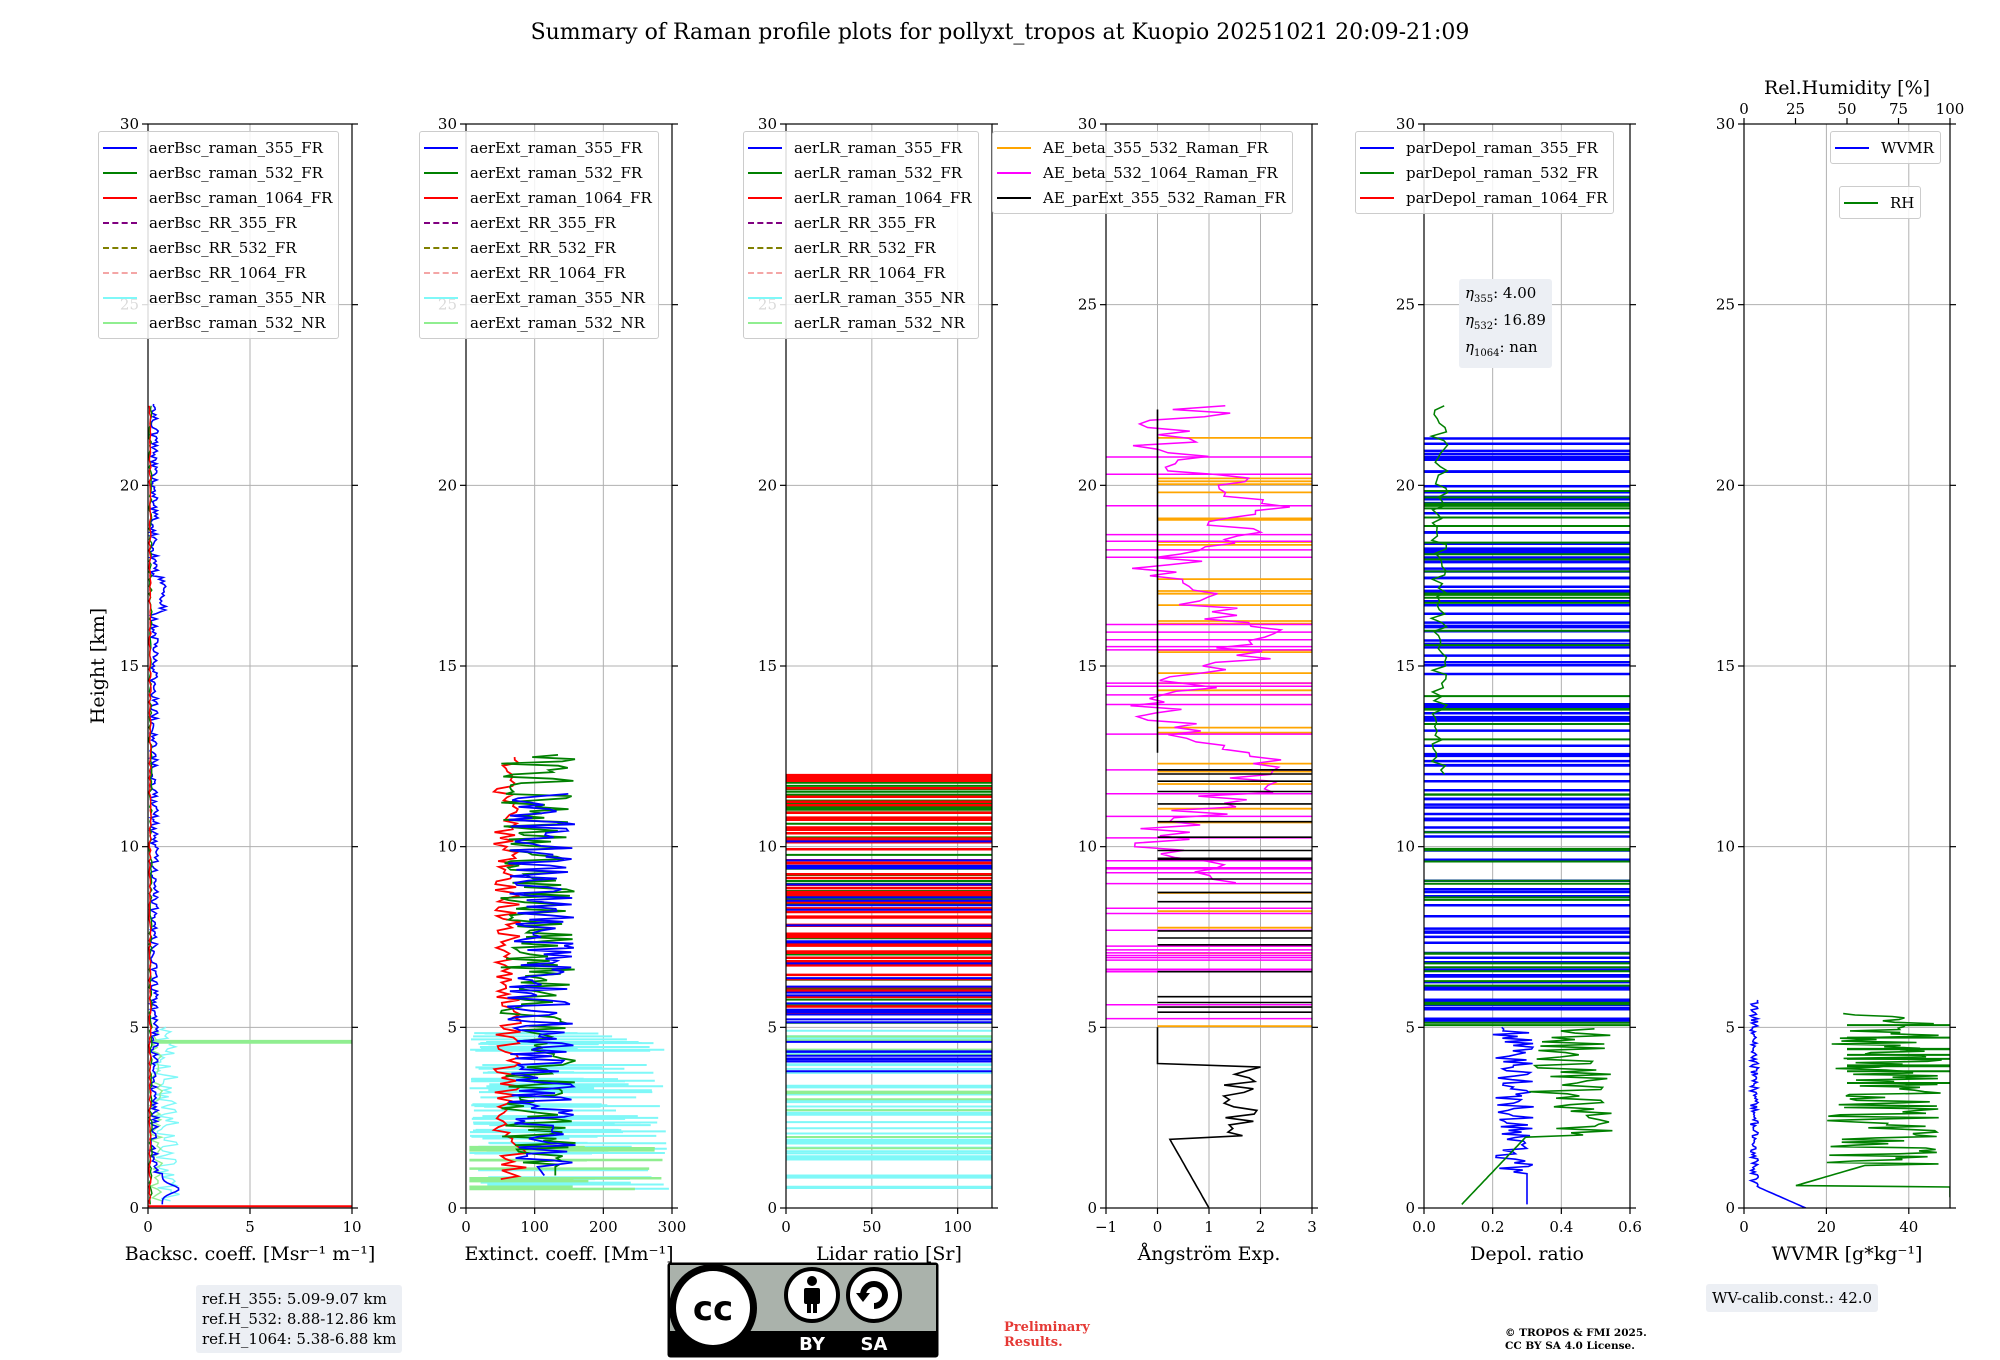 This screenshot has width=2000, height=1360. Describe the element at coordinates (860, 272) in the screenshot. I see `legend-entry: aerLR_RR_1064_FR` at that location.